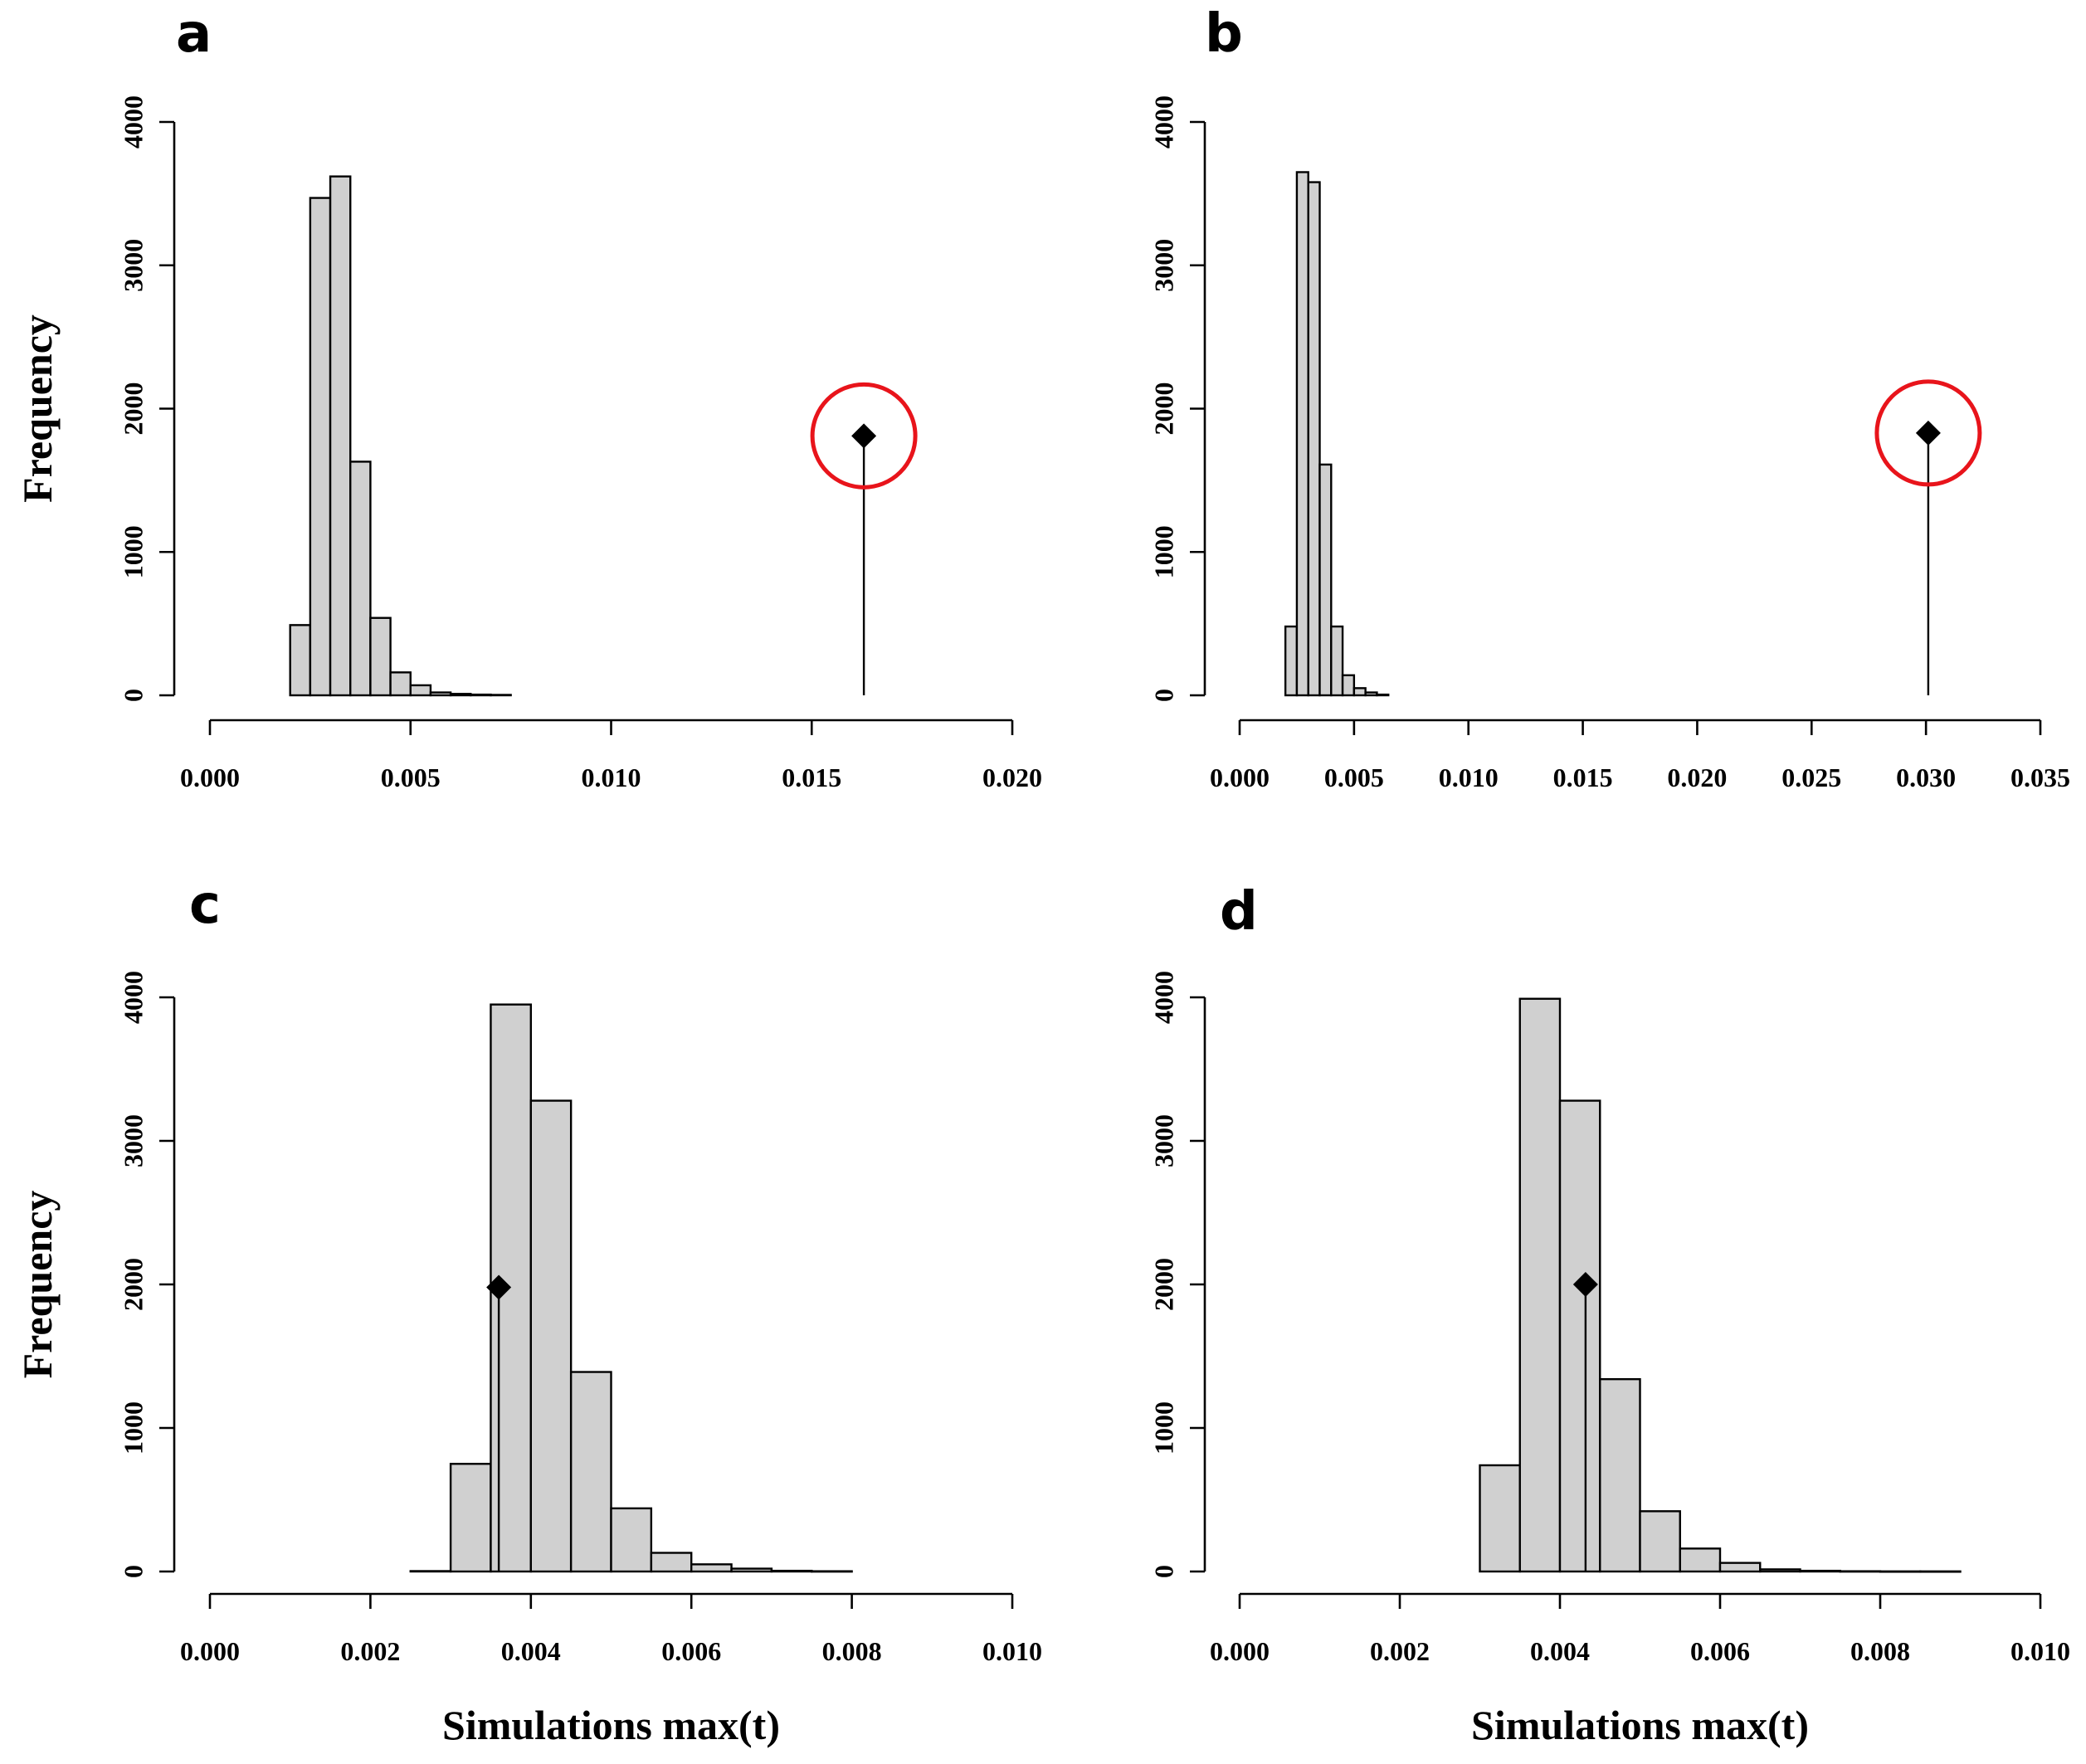  I want to click on panel-label: d, so click(1239, 912).